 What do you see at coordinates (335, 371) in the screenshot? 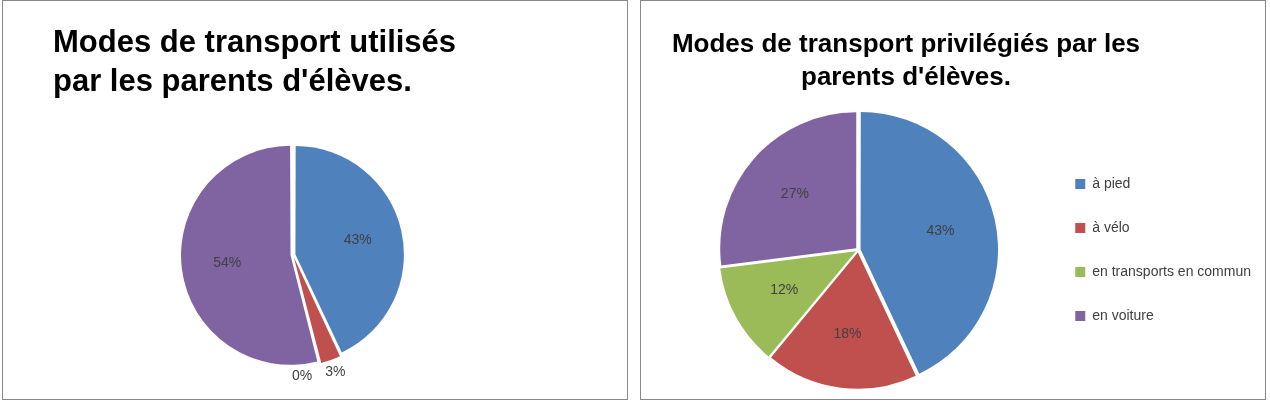
I see `data-label: 3%` at bounding box center [335, 371].